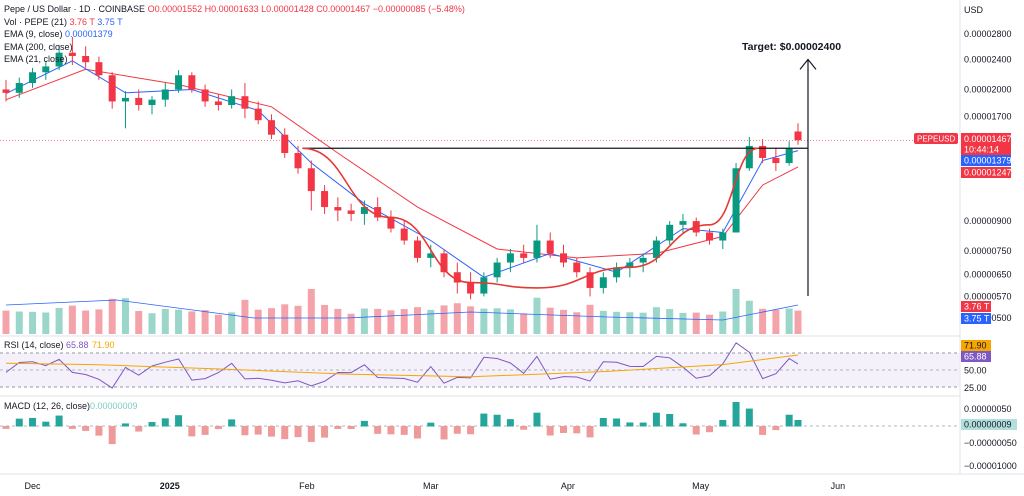 The width and height of the screenshot is (1024, 496). I want to click on price-tick: 0.00002000, so click(988, 89).